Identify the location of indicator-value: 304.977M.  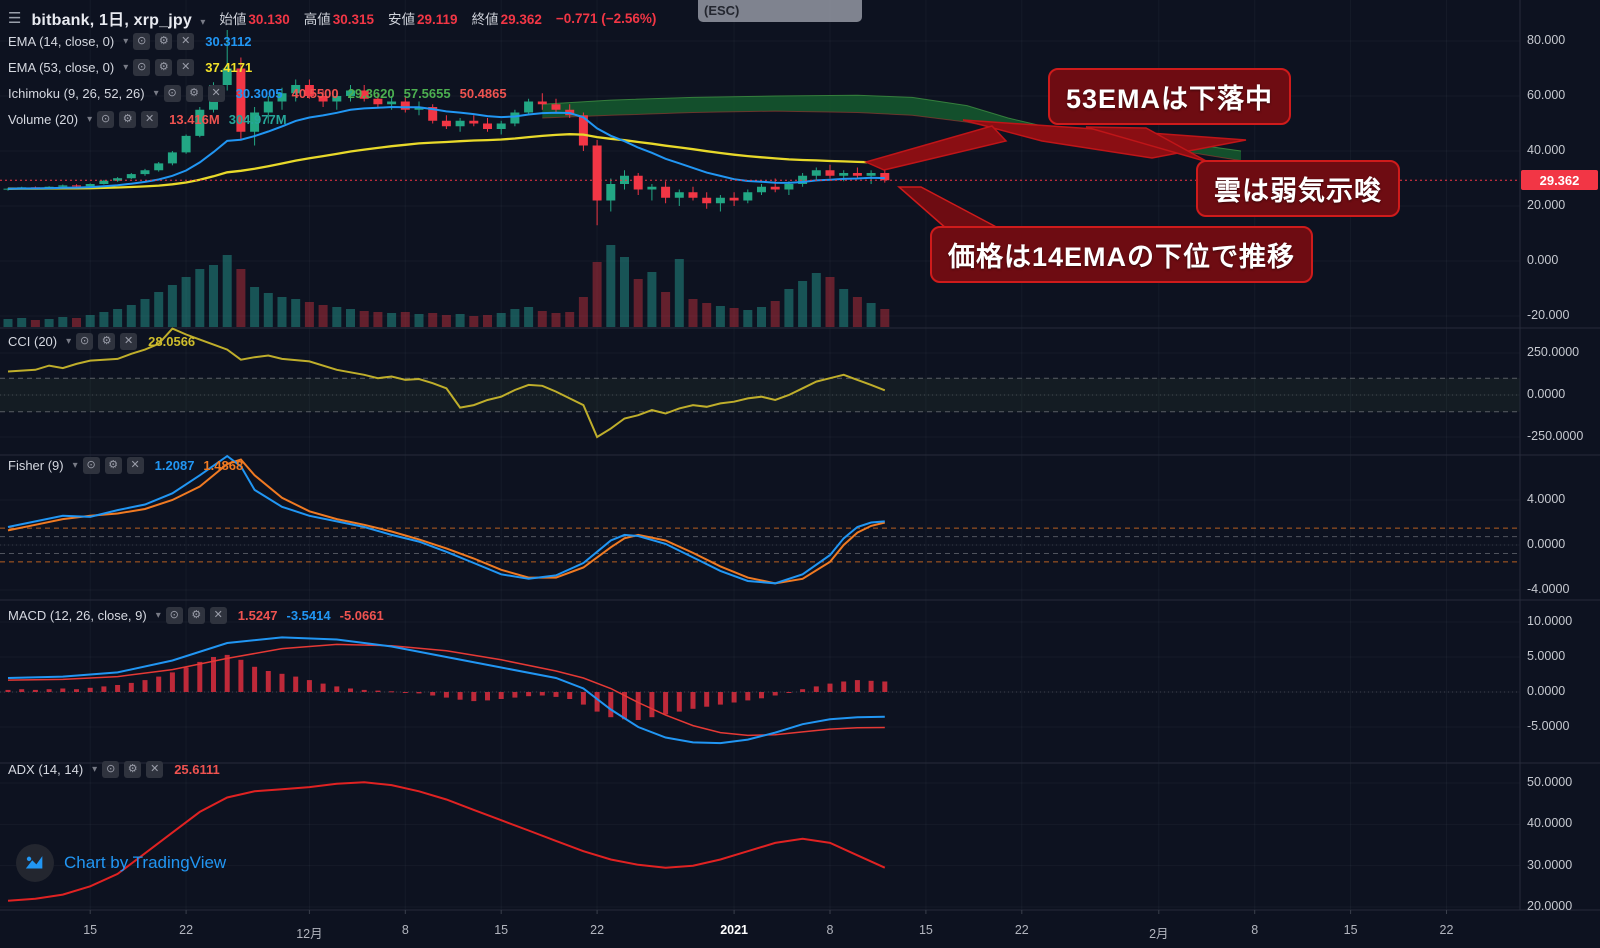
(257, 119).